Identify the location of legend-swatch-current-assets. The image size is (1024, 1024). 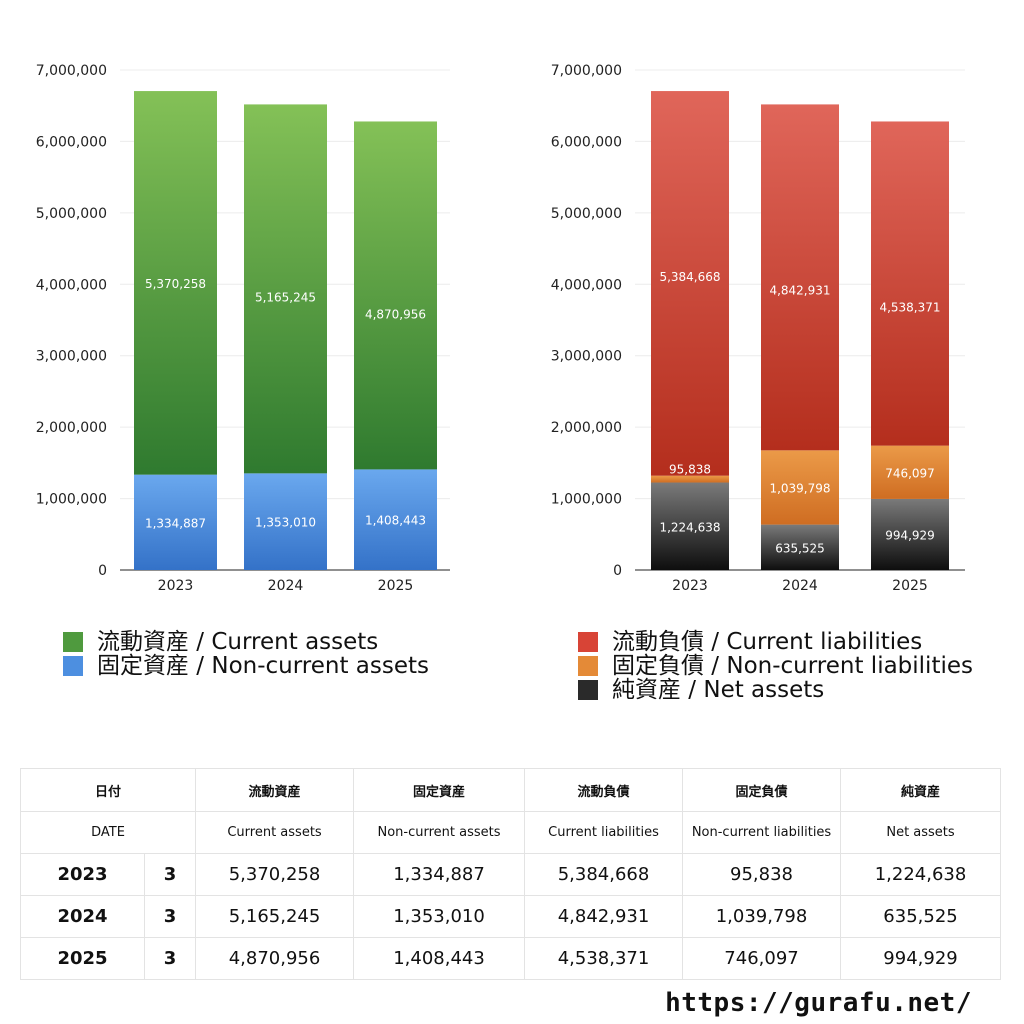
(73, 642).